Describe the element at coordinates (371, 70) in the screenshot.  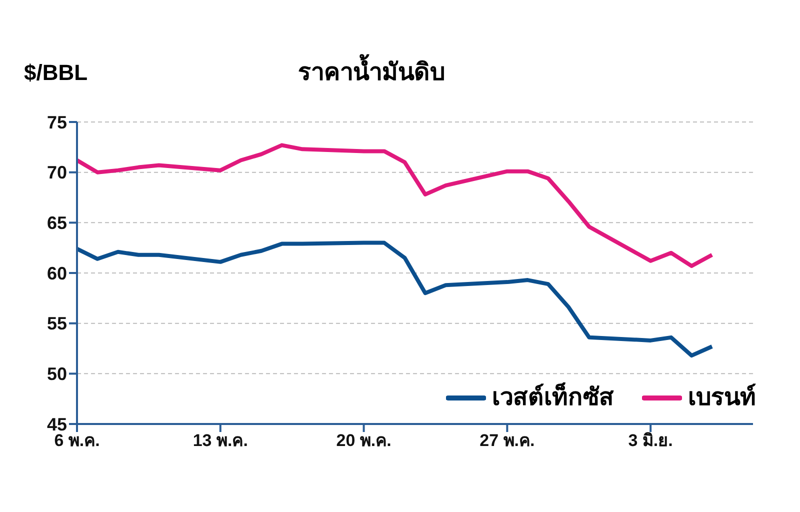
I see `chart-title: ราคาน้ำมันดิบ` at that location.